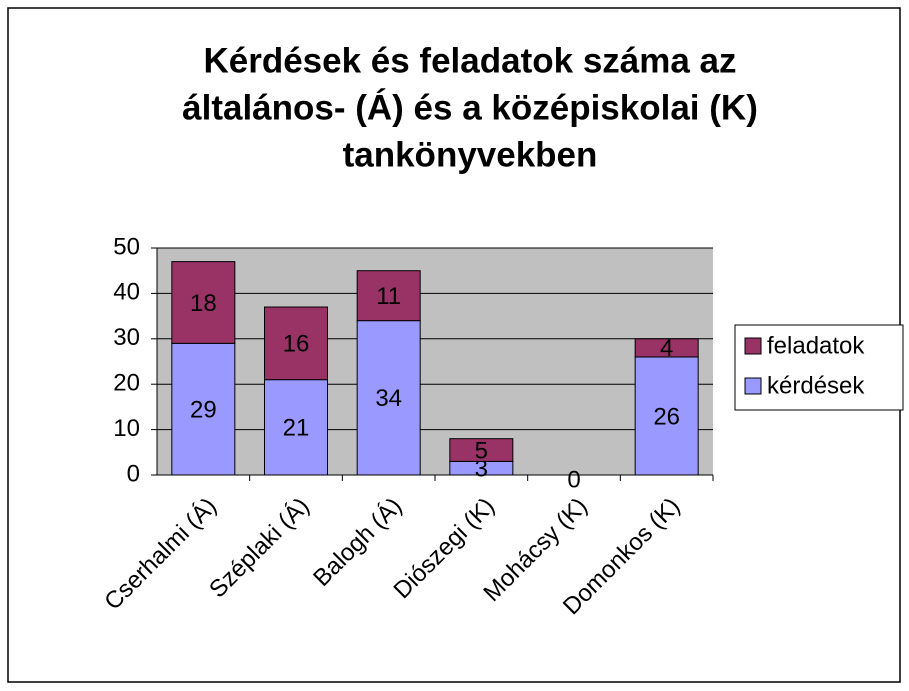 The image size is (909, 691). I want to click on data-label: 16, so click(296, 344).